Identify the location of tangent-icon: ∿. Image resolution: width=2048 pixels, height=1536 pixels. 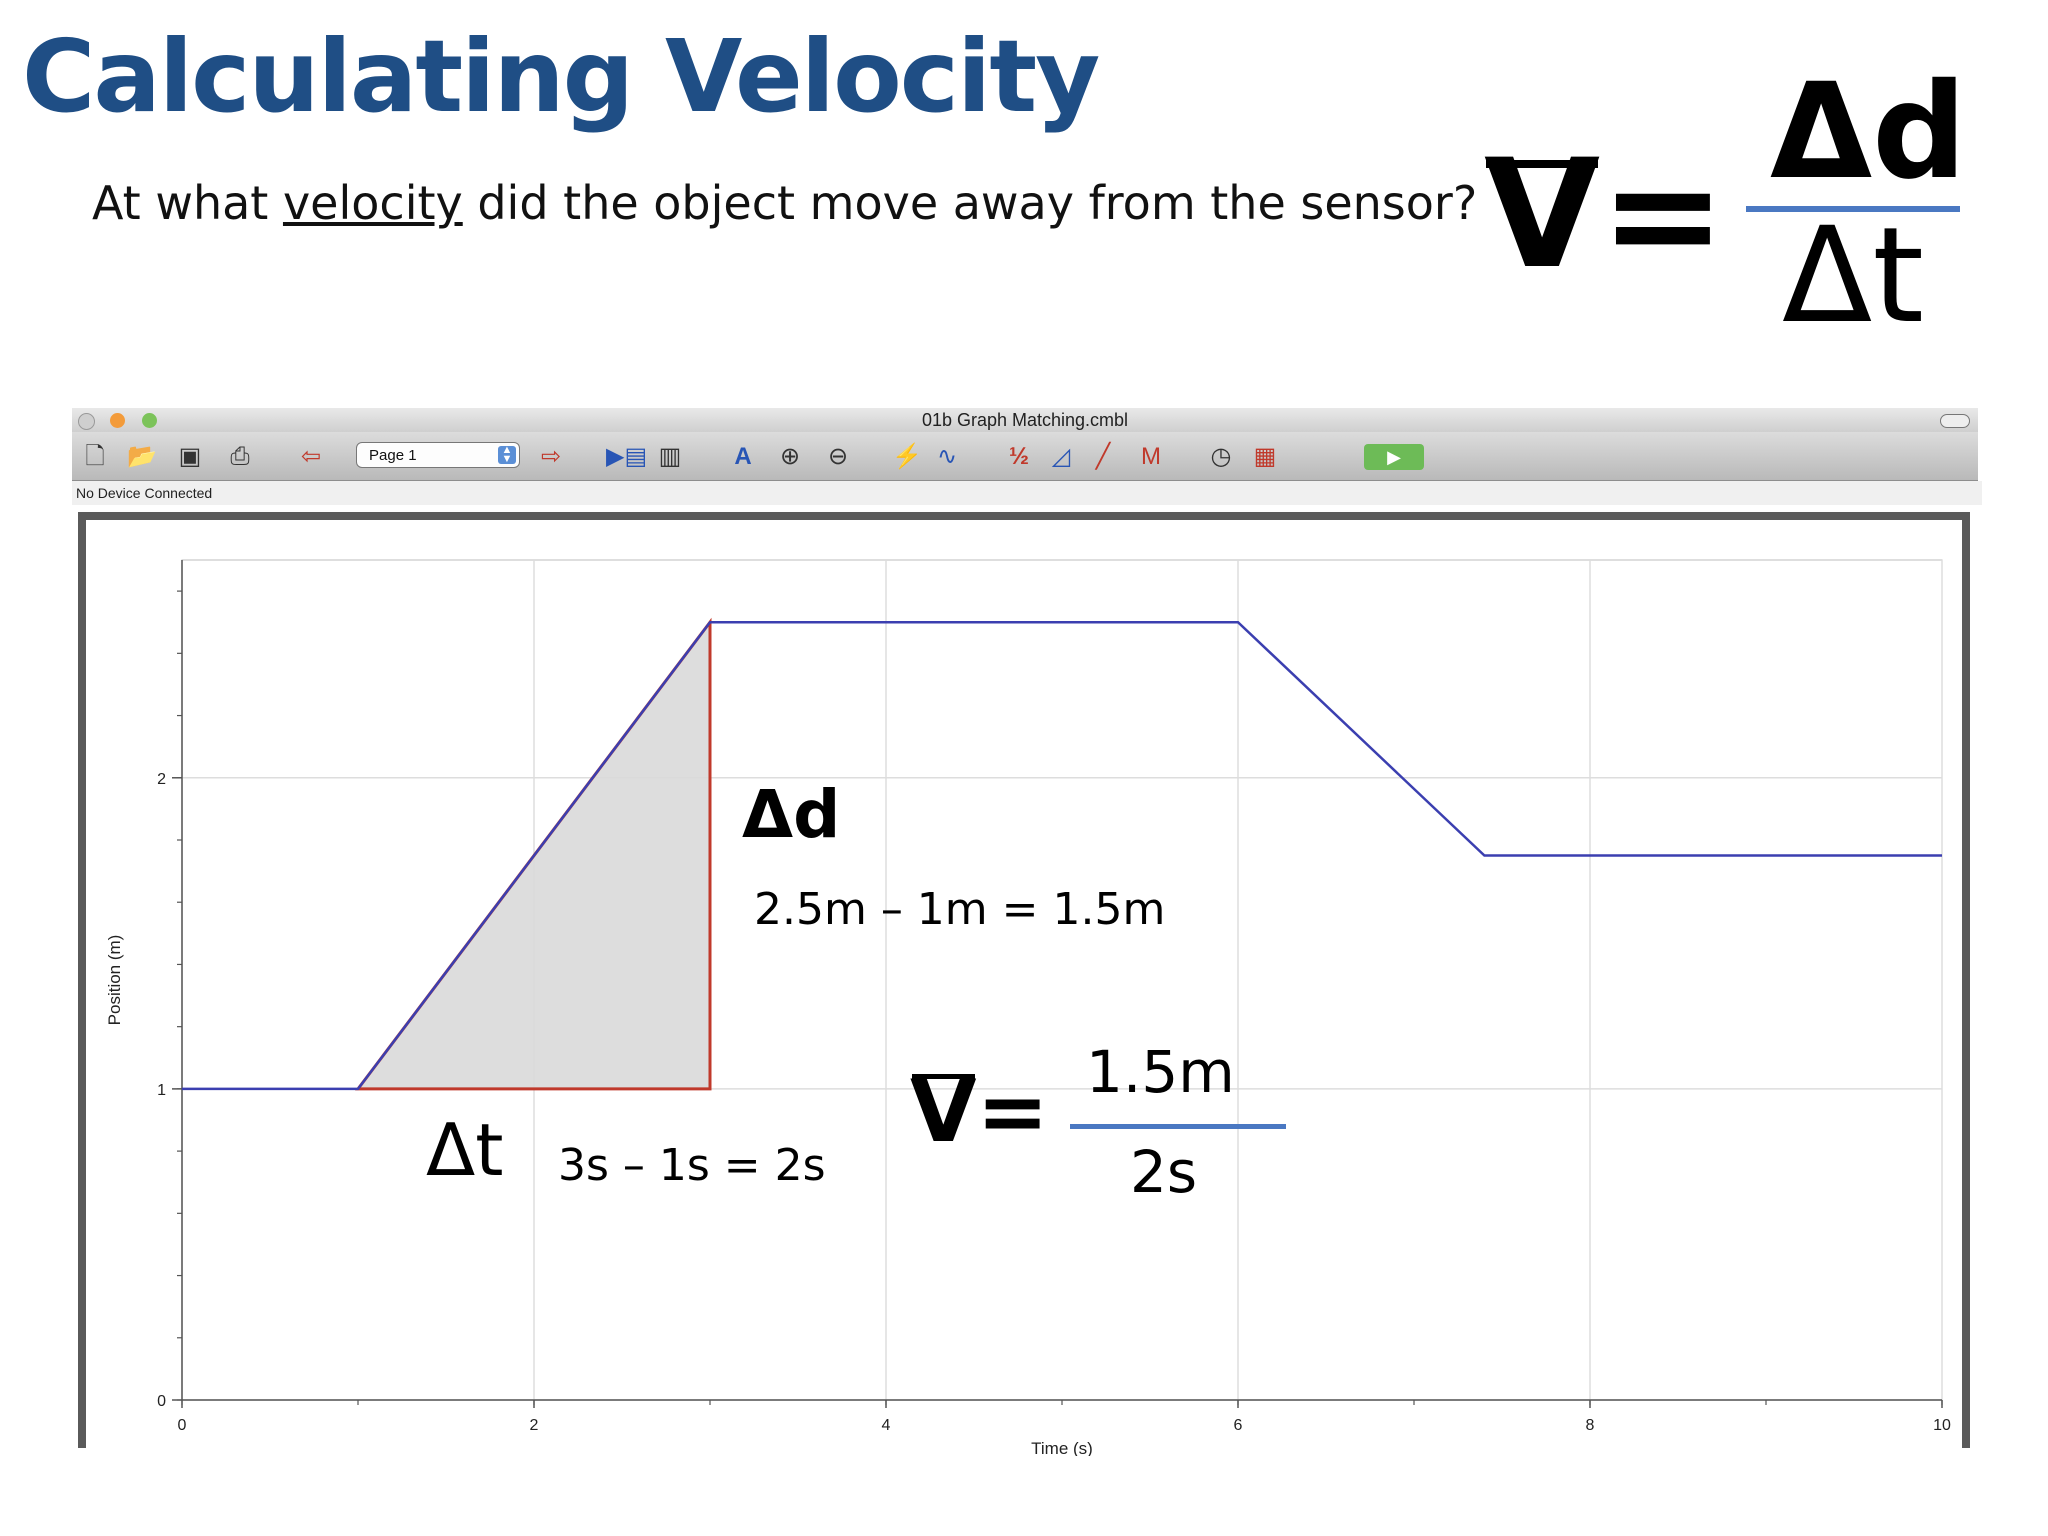
(947, 456).